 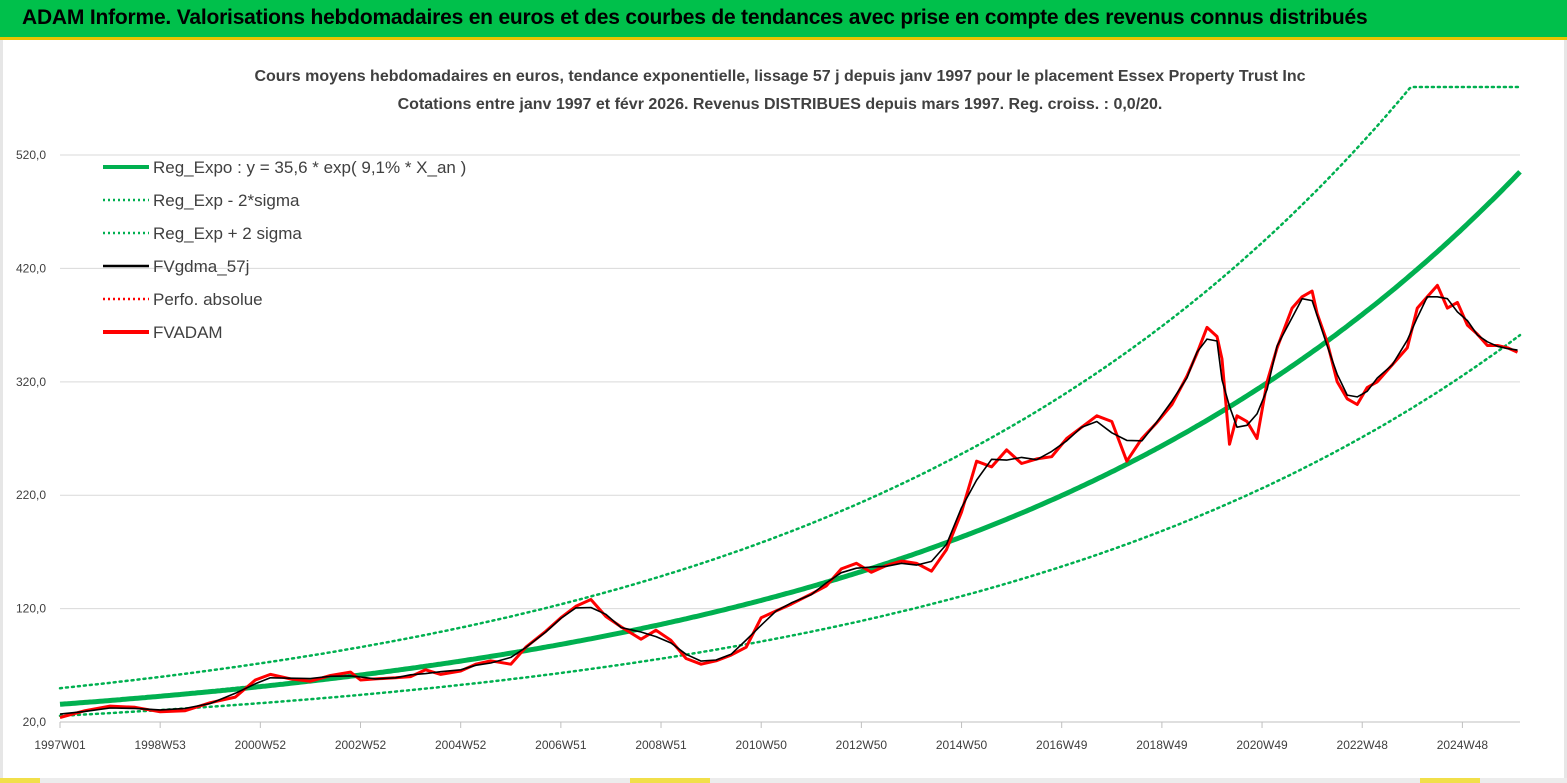 What do you see at coordinates (561, 745) in the screenshot?
I see `x-tick-label: 2006W51` at bounding box center [561, 745].